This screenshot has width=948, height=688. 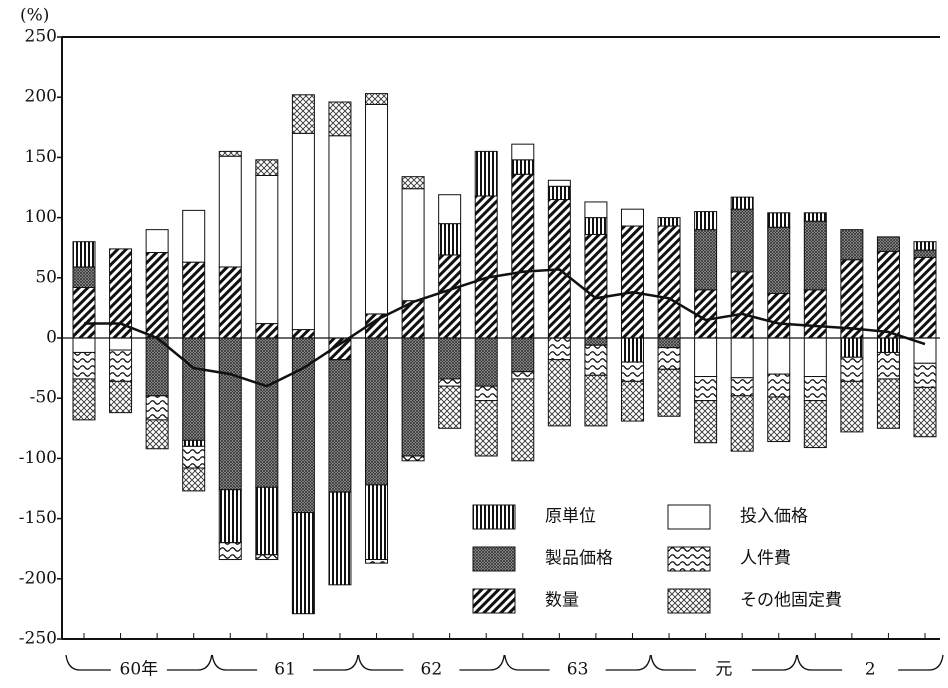 I want to click on group-label: 62, so click(x=432, y=670).